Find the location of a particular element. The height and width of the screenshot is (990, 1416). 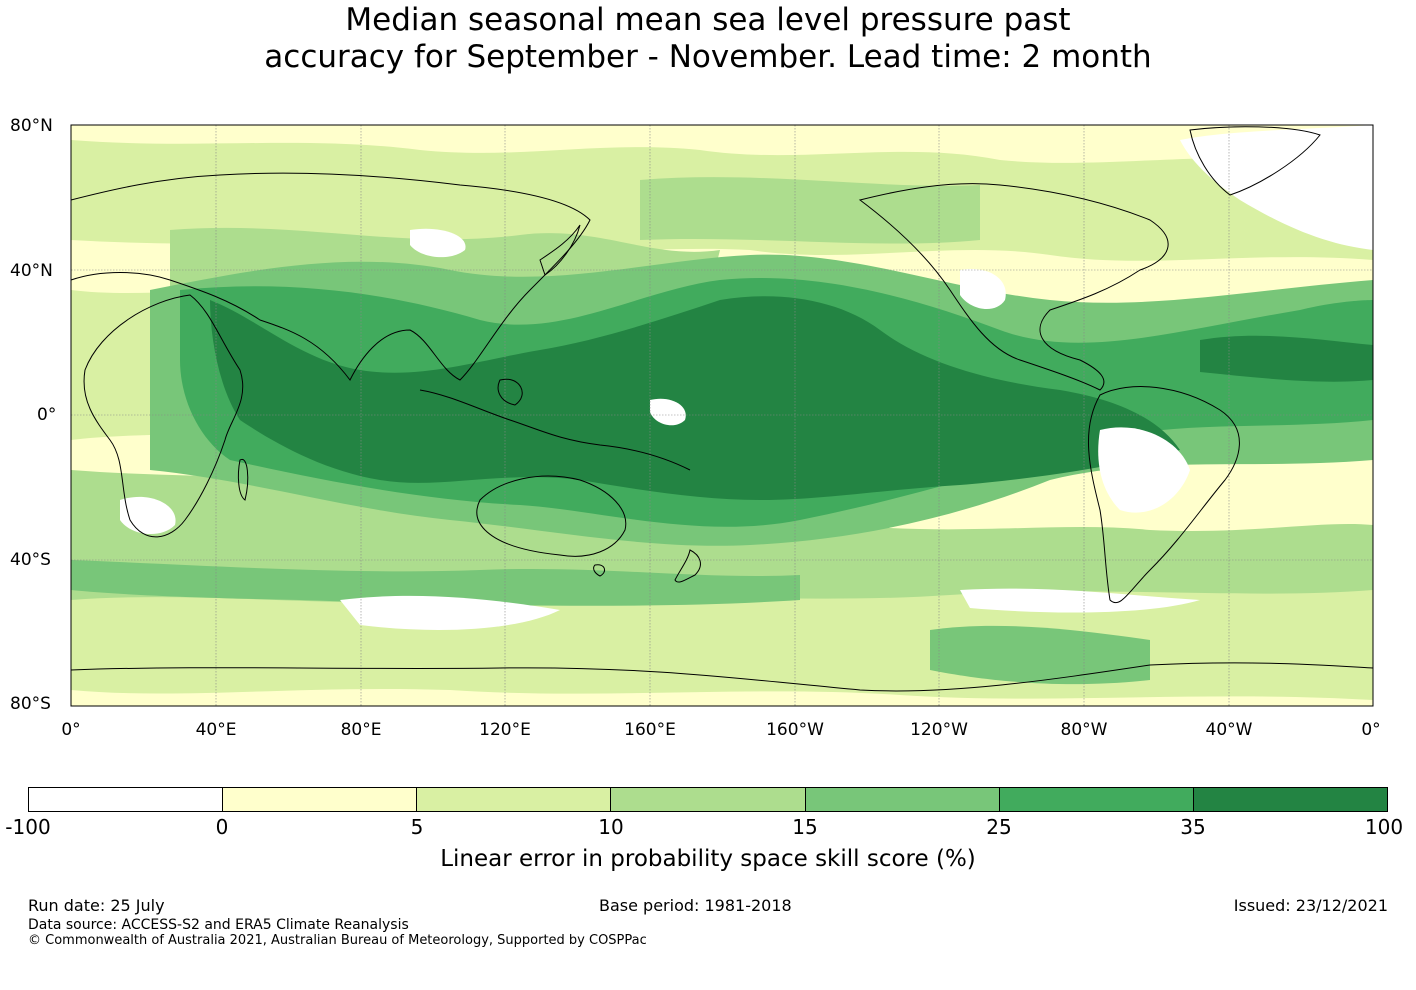

colorbar-tick-100: 100 is located at coordinates (1384, 827).